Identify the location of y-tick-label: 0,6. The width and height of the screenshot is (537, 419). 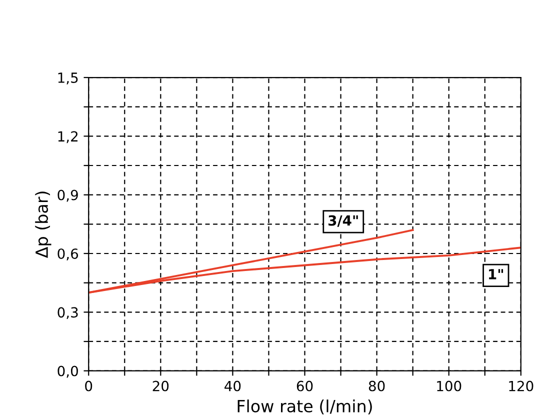
(68, 254).